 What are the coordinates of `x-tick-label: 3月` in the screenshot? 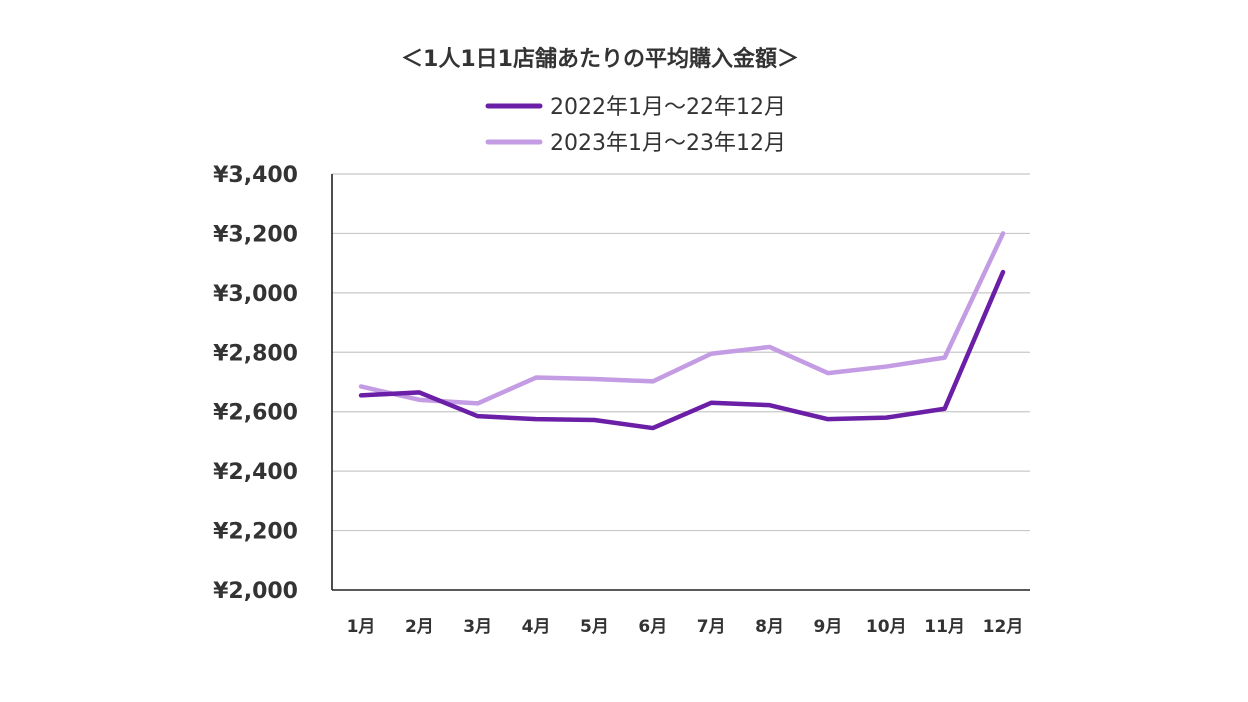 It's located at (477, 627).